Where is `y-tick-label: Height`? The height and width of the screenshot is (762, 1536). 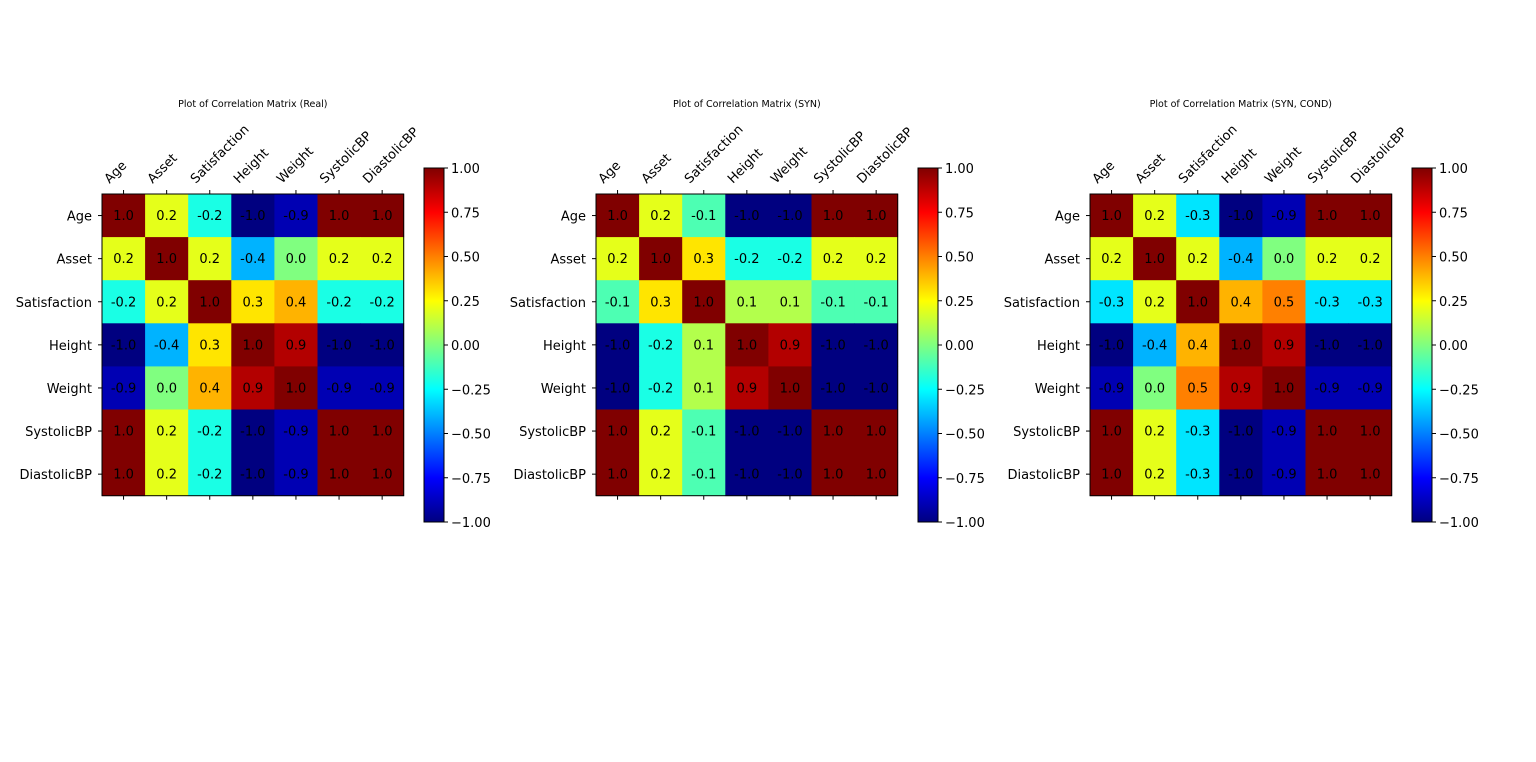
y-tick-label: Height is located at coordinates (564, 346).